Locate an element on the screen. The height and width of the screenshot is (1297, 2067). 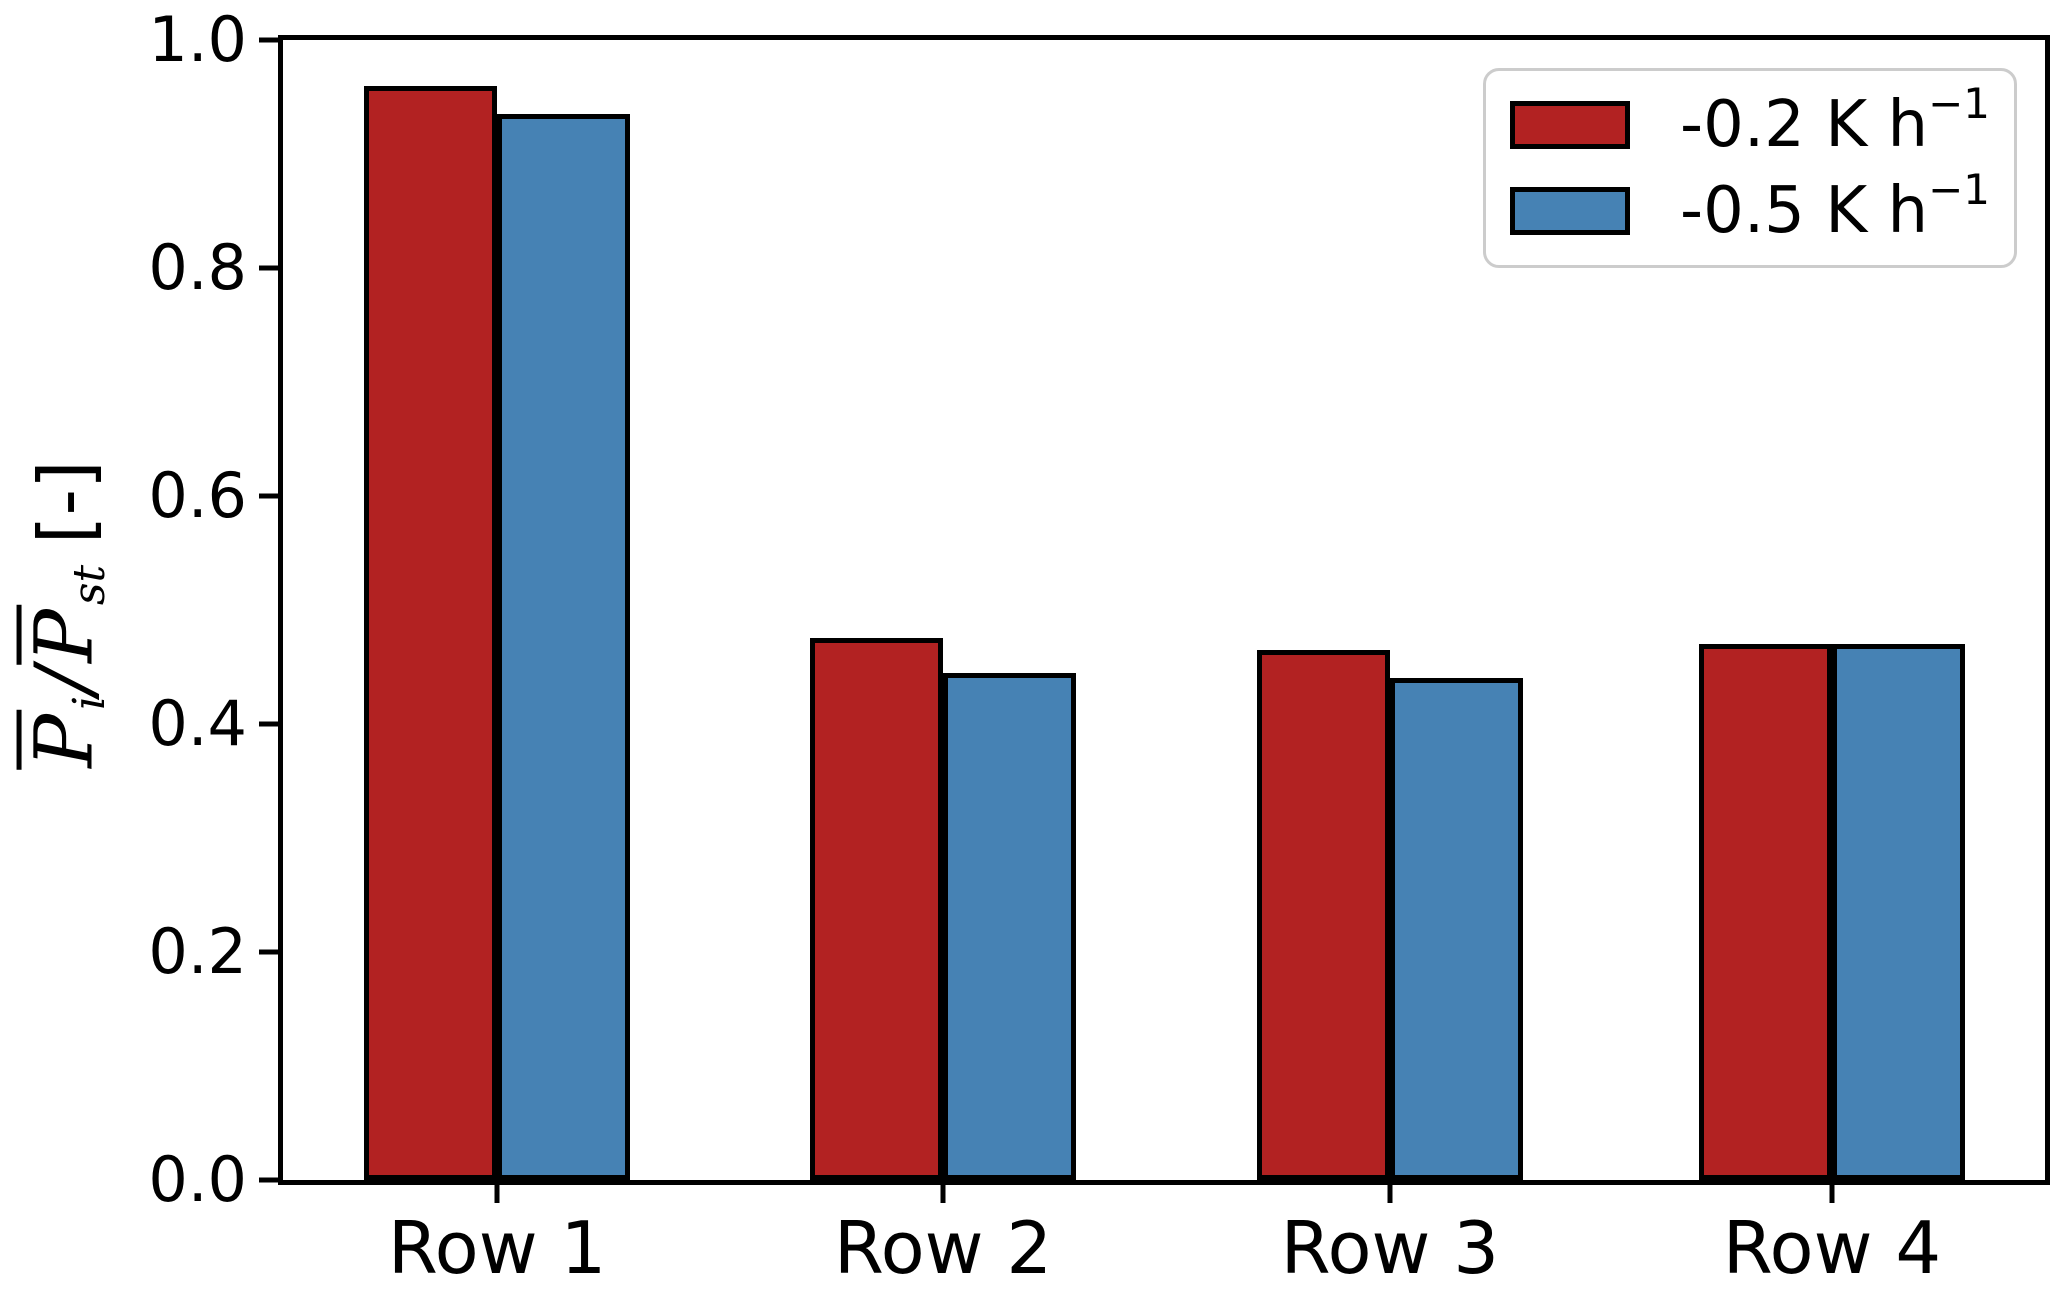
legend-item-0-2-k-h: -0.2 K h−1 is located at coordinates (1762, 120).